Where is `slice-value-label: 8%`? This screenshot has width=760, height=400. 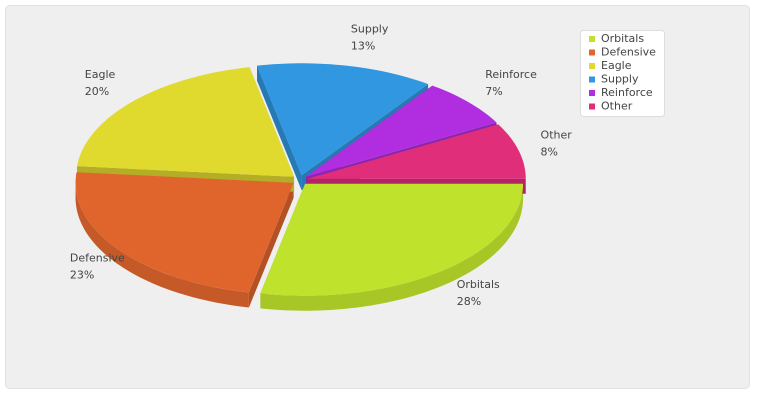
slice-value-label: 8% is located at coordinates (549, 151).